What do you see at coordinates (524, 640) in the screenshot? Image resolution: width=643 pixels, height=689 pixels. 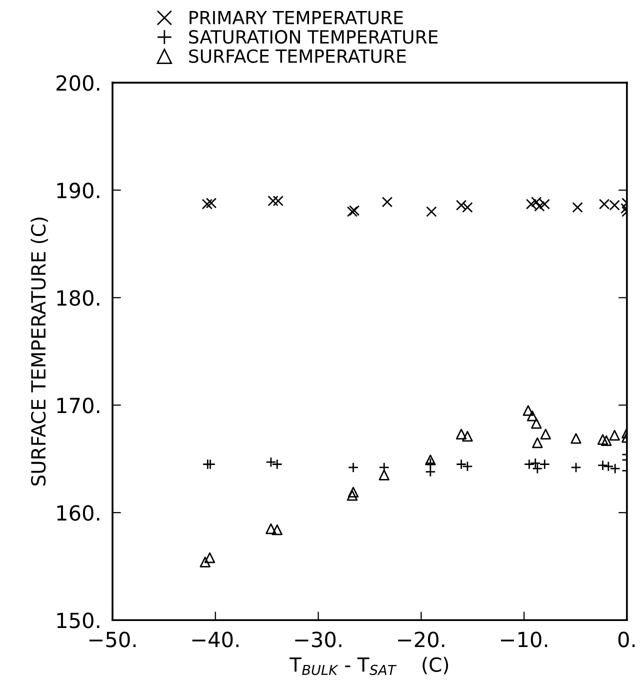 I see `x-tick-label: −10.` at bounding box center [524, 640].